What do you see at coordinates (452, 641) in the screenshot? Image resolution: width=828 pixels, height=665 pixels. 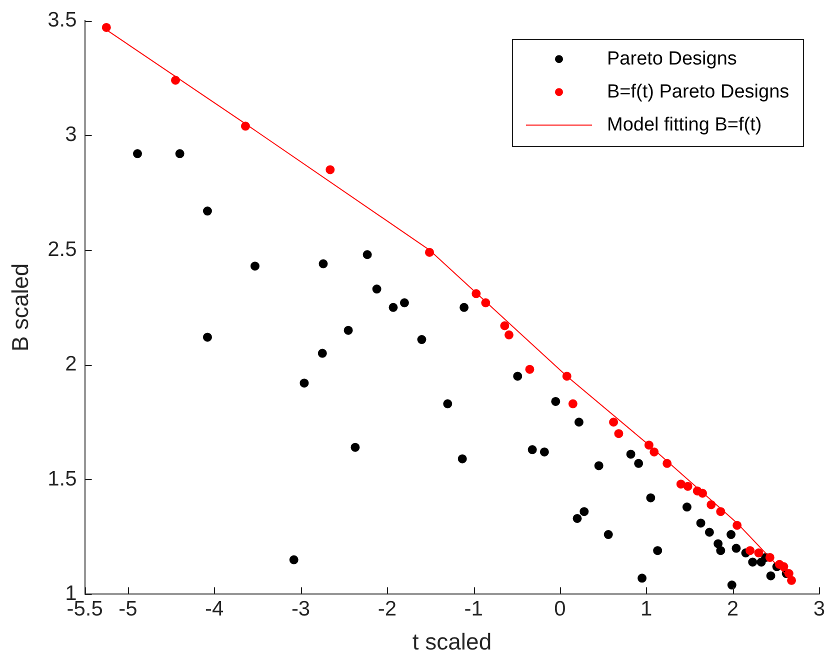 I see `x-axis-title: t scaled` at bounding box center [452, 641].